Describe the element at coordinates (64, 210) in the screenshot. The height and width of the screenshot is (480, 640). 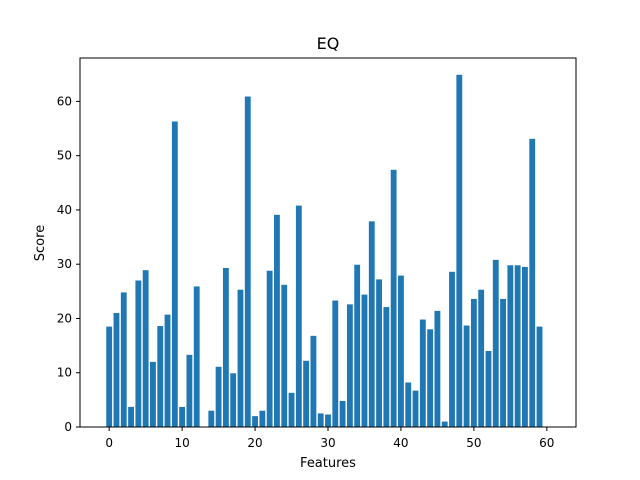
I see `y-tick-label-40: 40` at that location.